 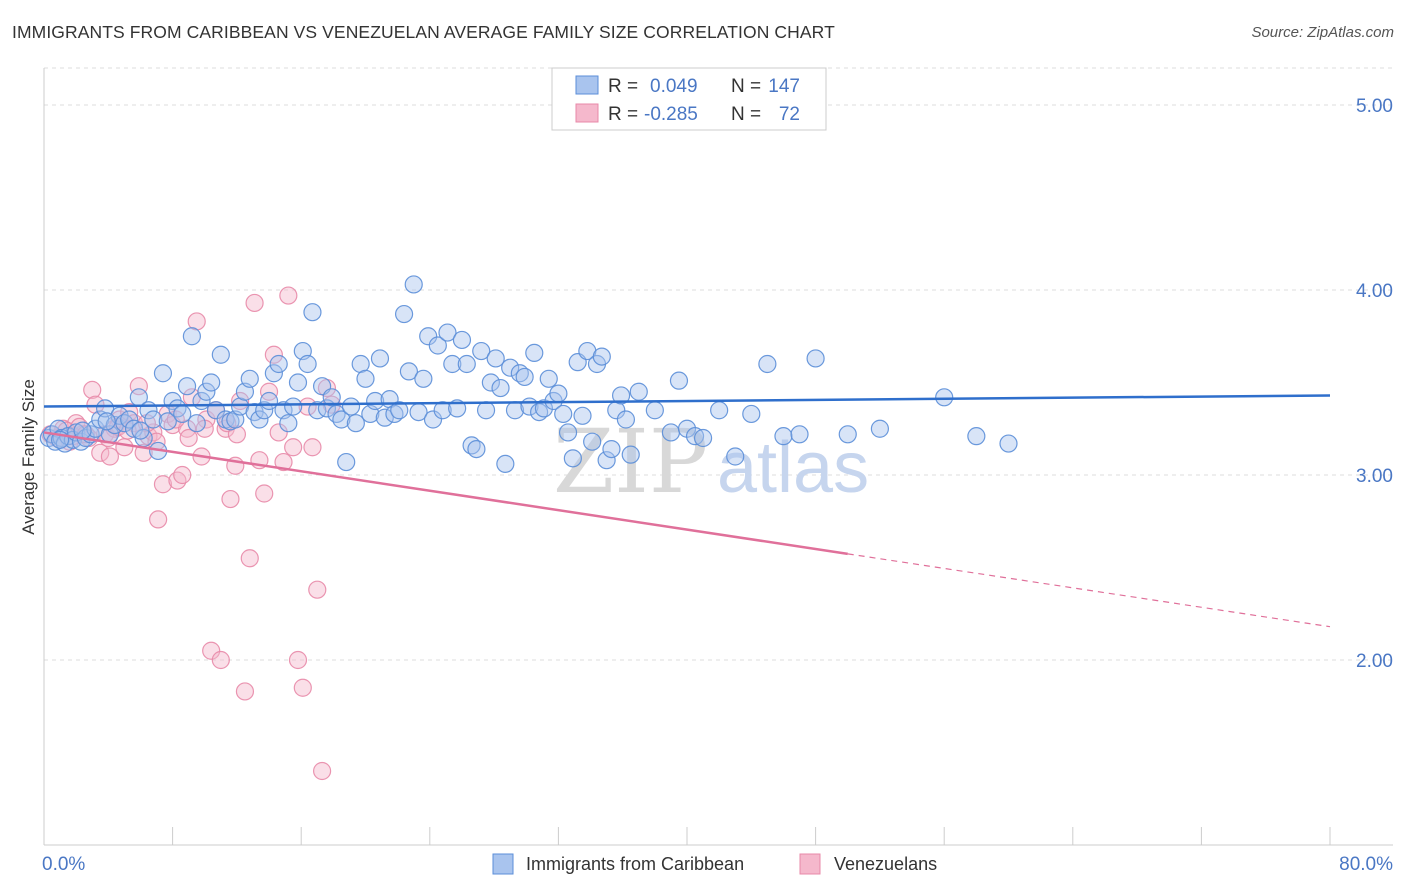 I want to click on legend-n-label-blue: N =, so click(x=746, y=86).